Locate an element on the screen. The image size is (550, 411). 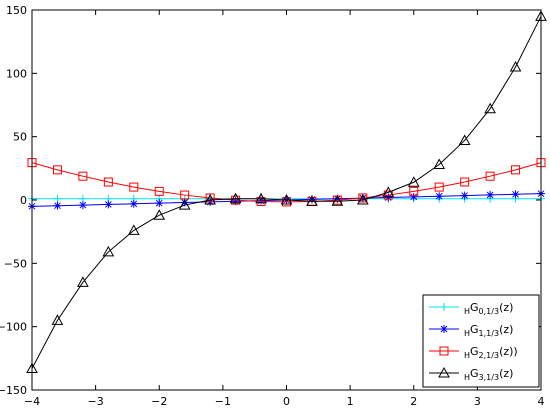
legend-label: HG0,1/3(z) is located at coordinates (488, 308).